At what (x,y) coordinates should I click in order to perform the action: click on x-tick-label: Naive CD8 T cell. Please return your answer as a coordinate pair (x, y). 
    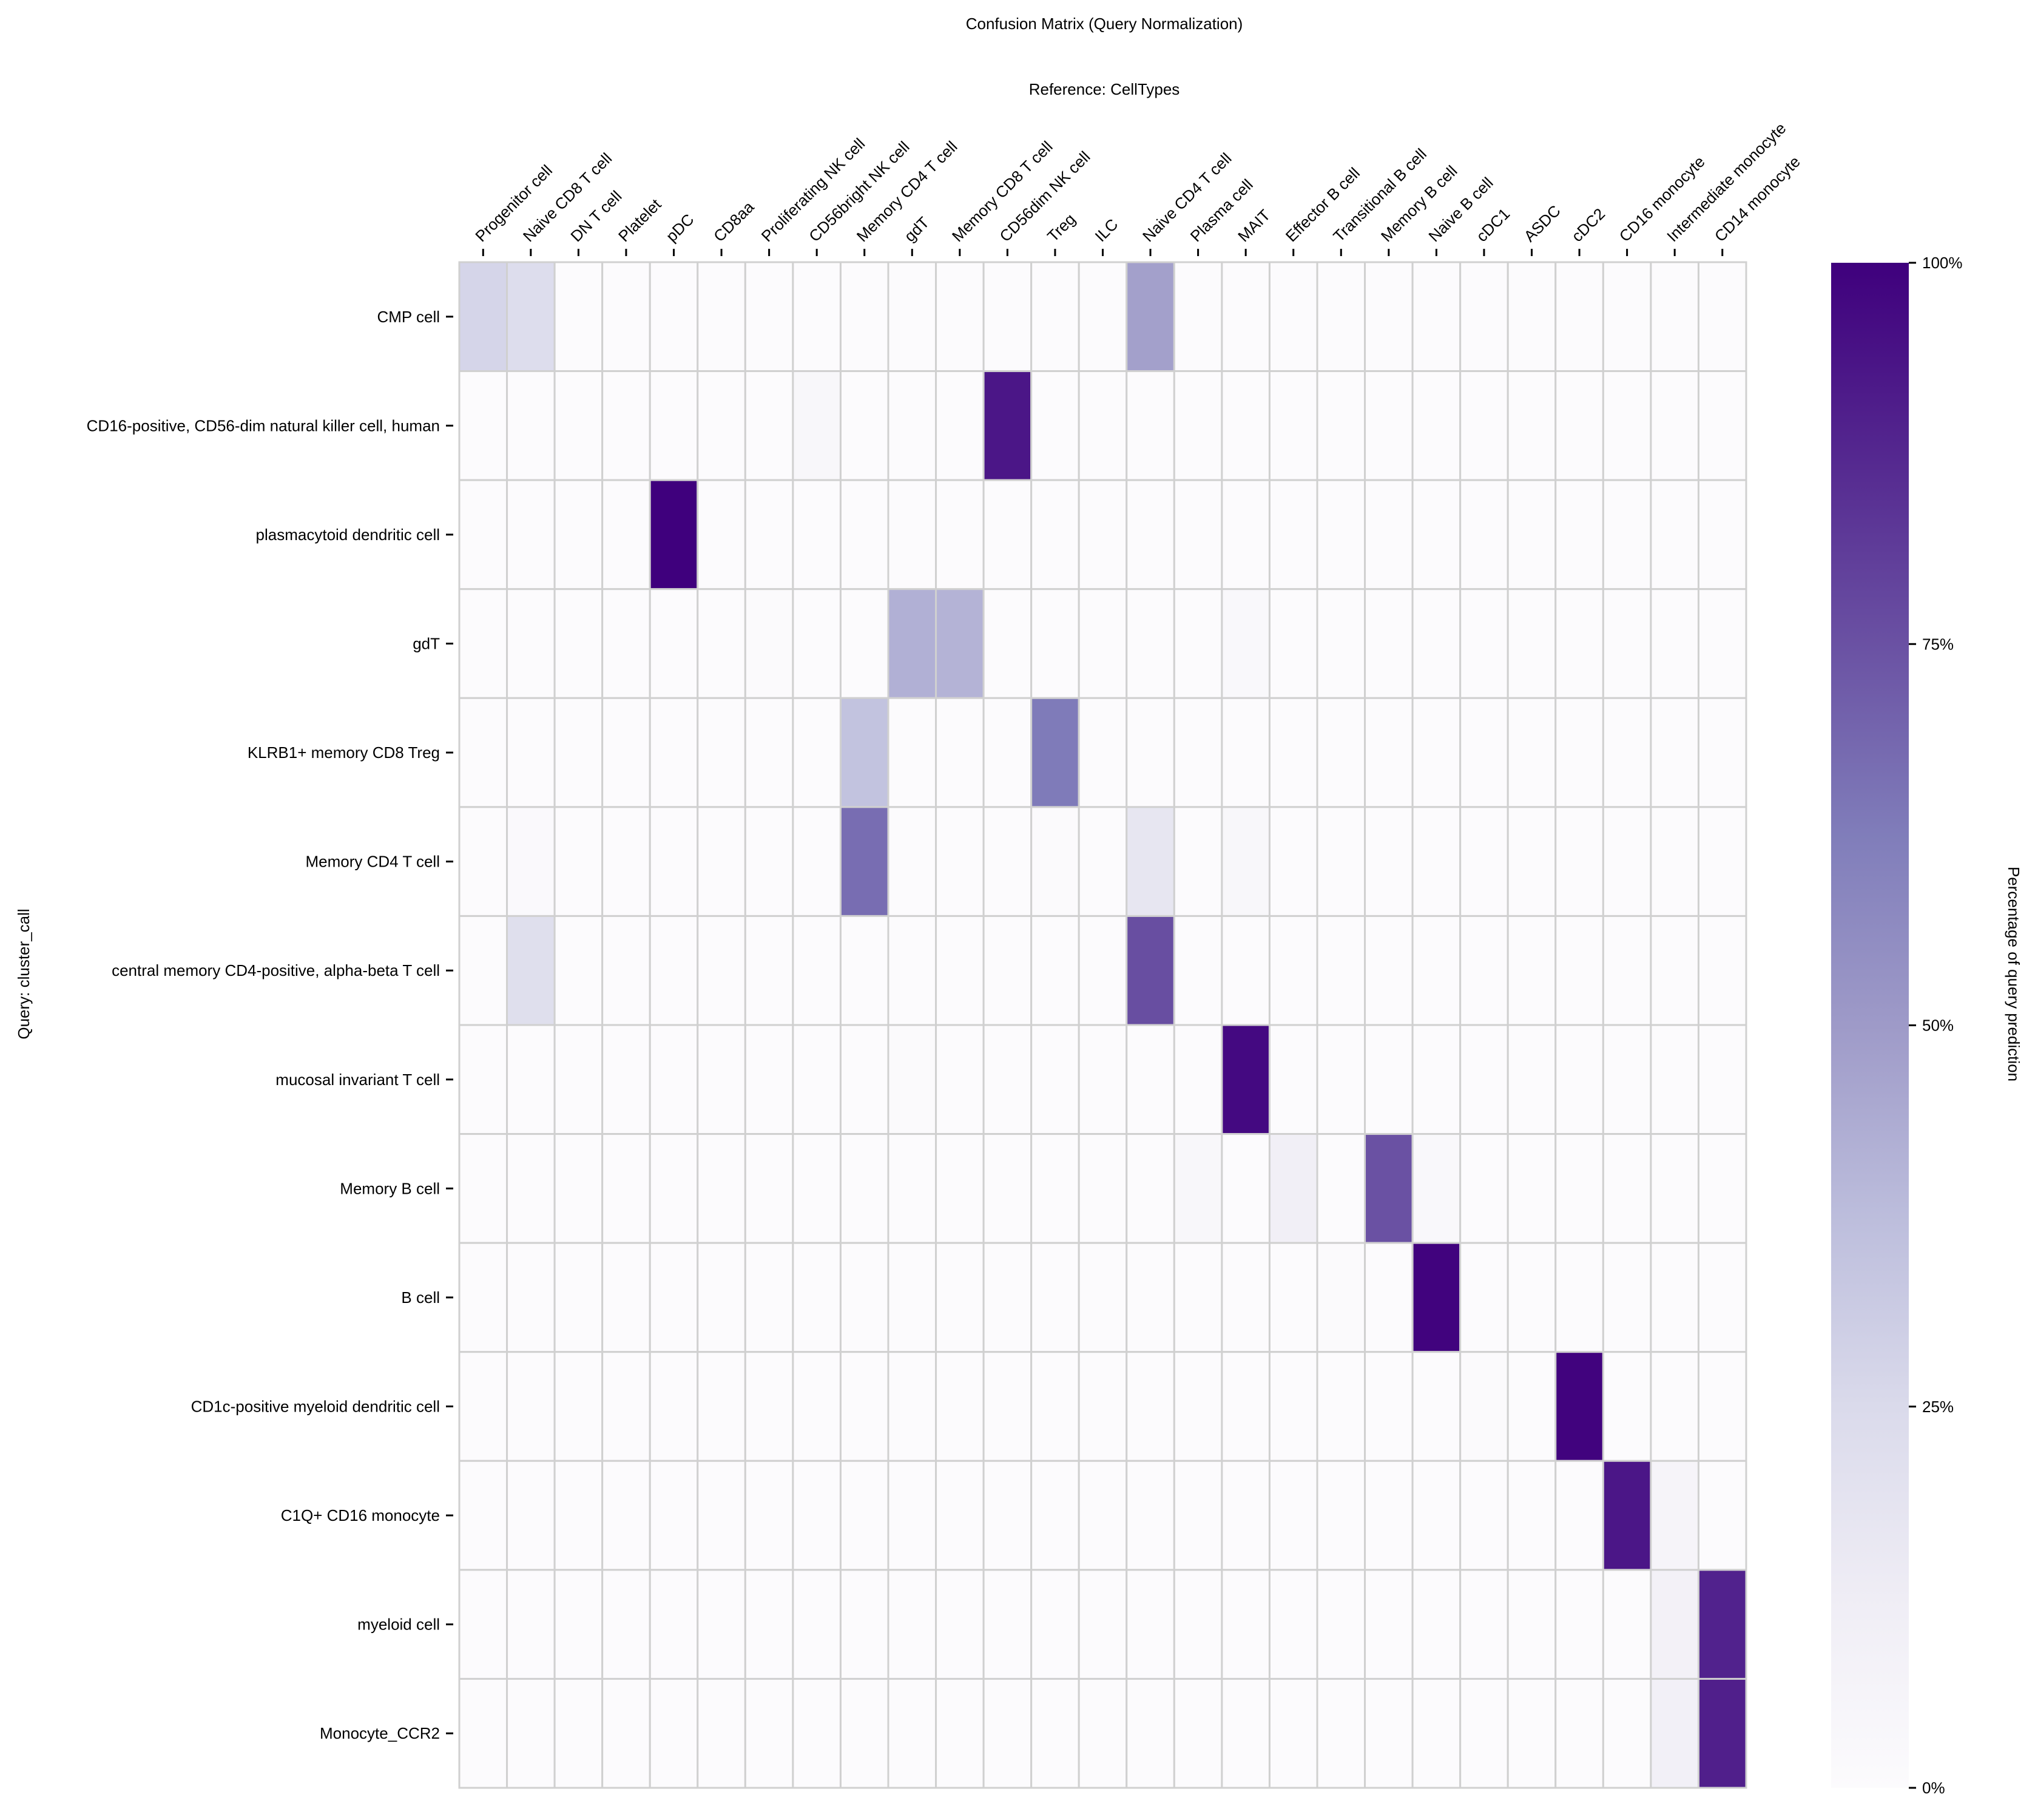
    Looking at the image, I should click on (567, 197).